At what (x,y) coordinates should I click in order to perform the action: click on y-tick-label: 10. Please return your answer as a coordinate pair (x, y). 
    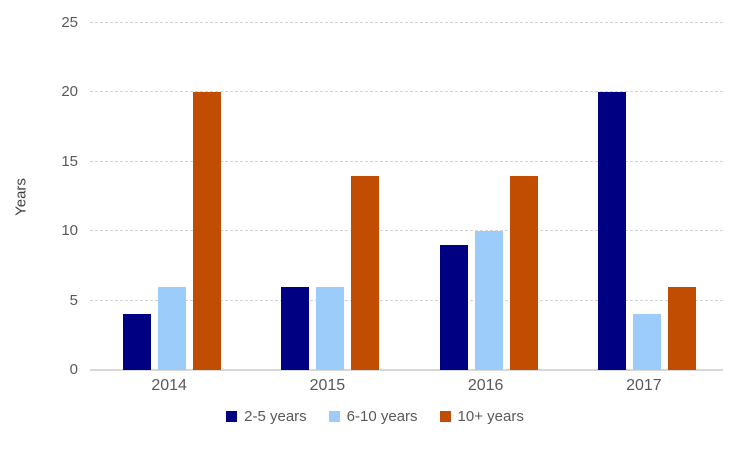
    Looking at the image, I should click on (69, 231).